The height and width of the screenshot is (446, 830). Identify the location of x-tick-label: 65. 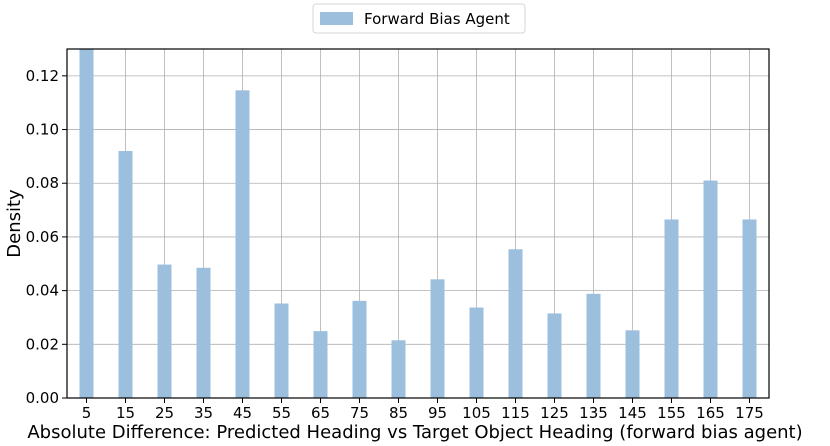
(320, 413).